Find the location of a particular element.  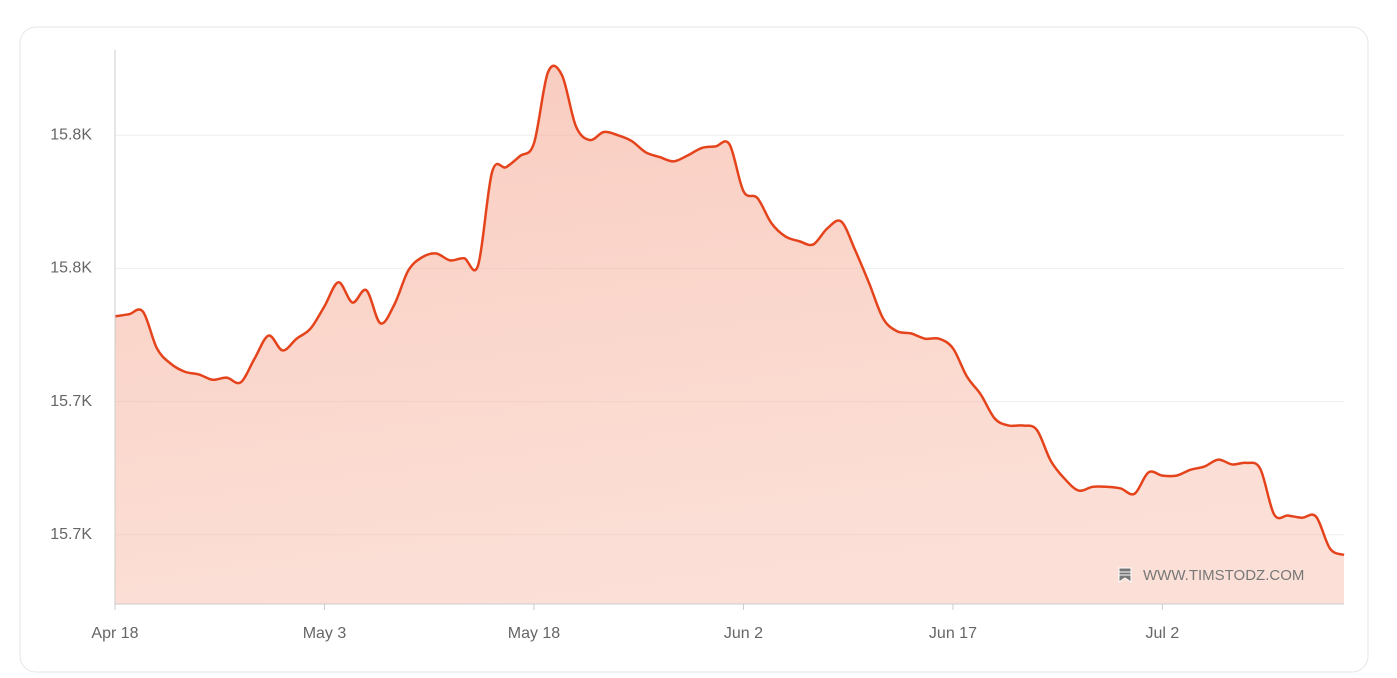

watermark-icon is located at coordinates (1125, 575).